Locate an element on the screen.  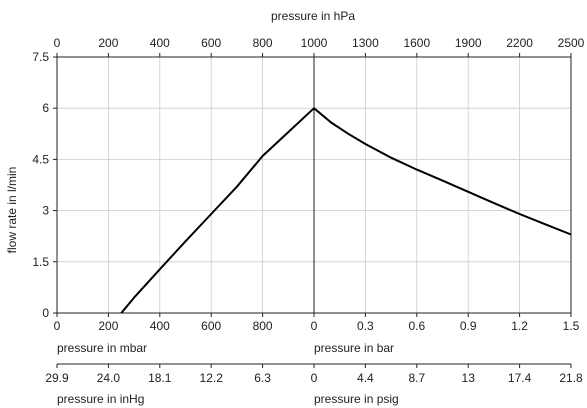
inhg-psig-axis: 29.9 24.0 18.1 12.2 6.3 0 4.4 8.7 13 17.4 21.8 is located at coordinates (314, 374).